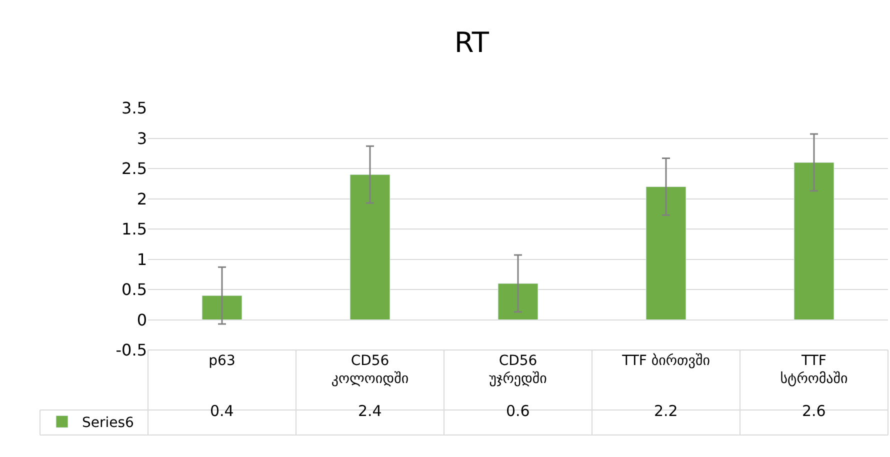  I want to click on x-tick-label: TTF ბირთვში, so click(665, 361).